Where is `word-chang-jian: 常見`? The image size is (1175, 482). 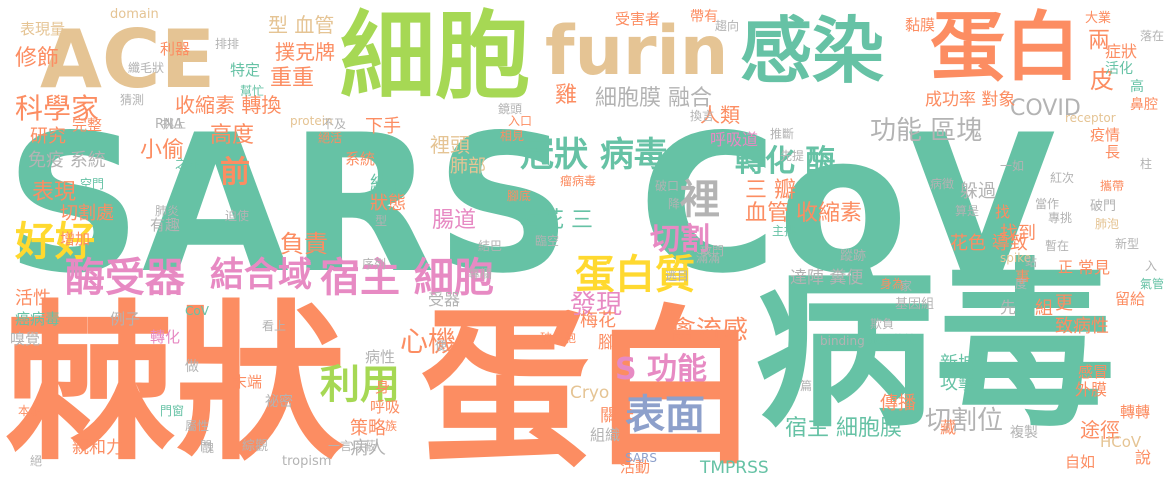
word-chang-jian: 常見 is located at coordinates (1094, 267).